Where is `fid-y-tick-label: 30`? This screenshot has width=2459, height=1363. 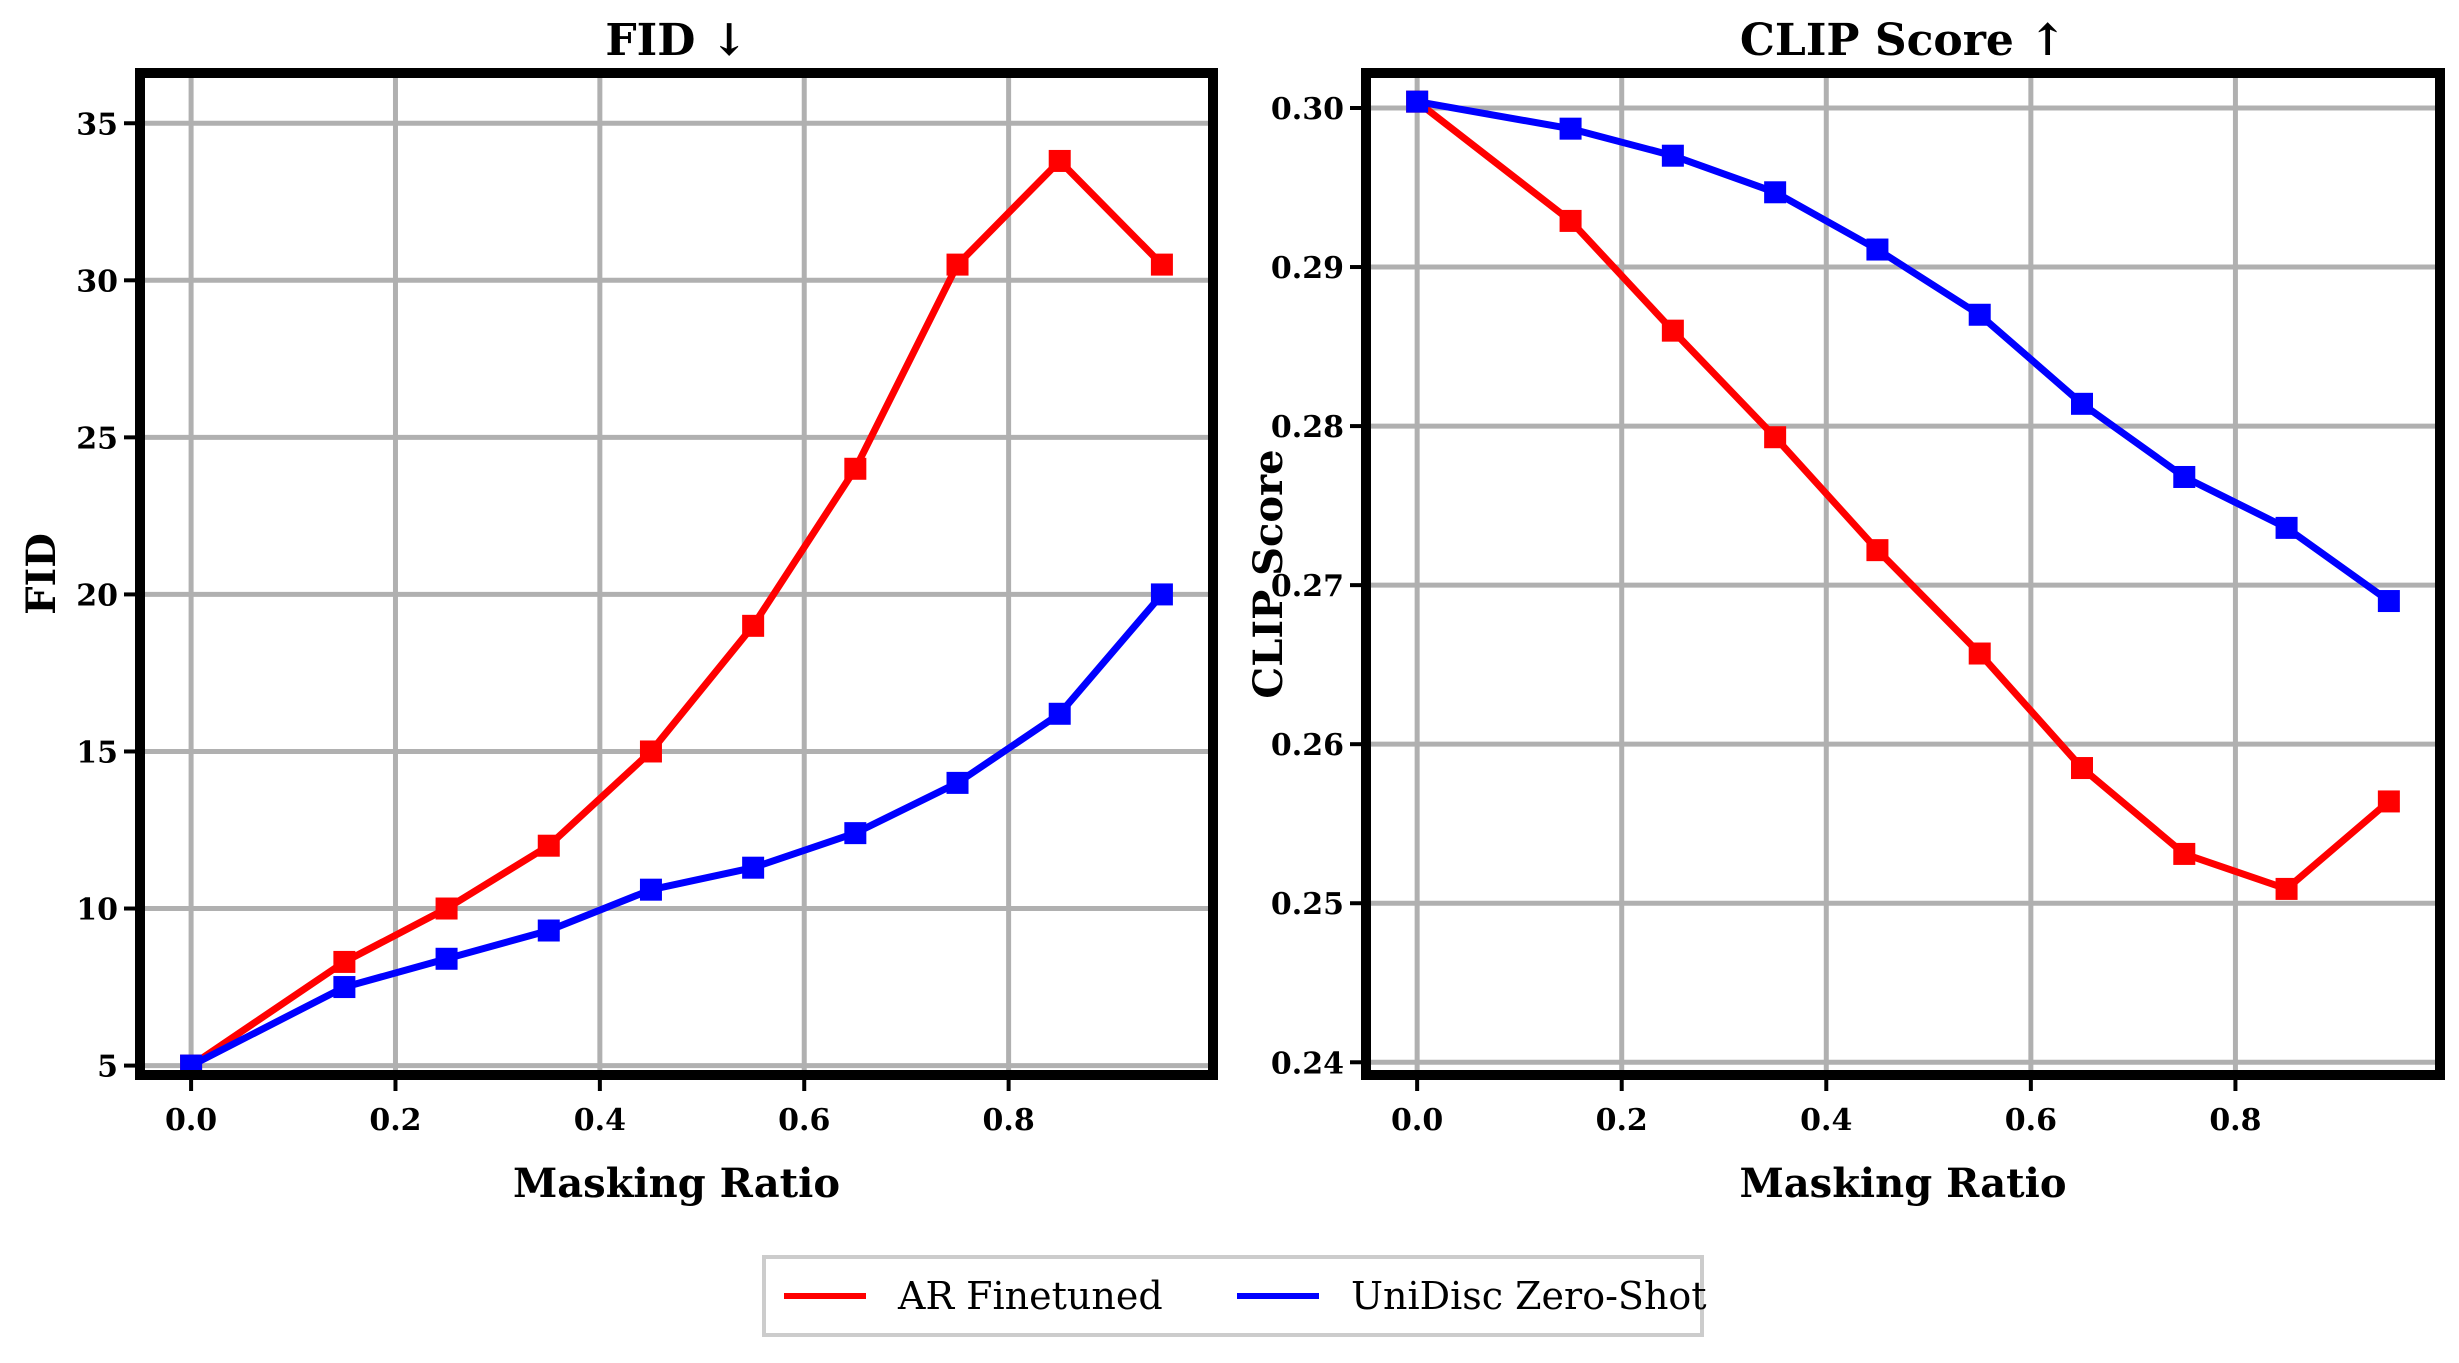 fid-y-tick-label: 30 is located at coordinates (97, 281).